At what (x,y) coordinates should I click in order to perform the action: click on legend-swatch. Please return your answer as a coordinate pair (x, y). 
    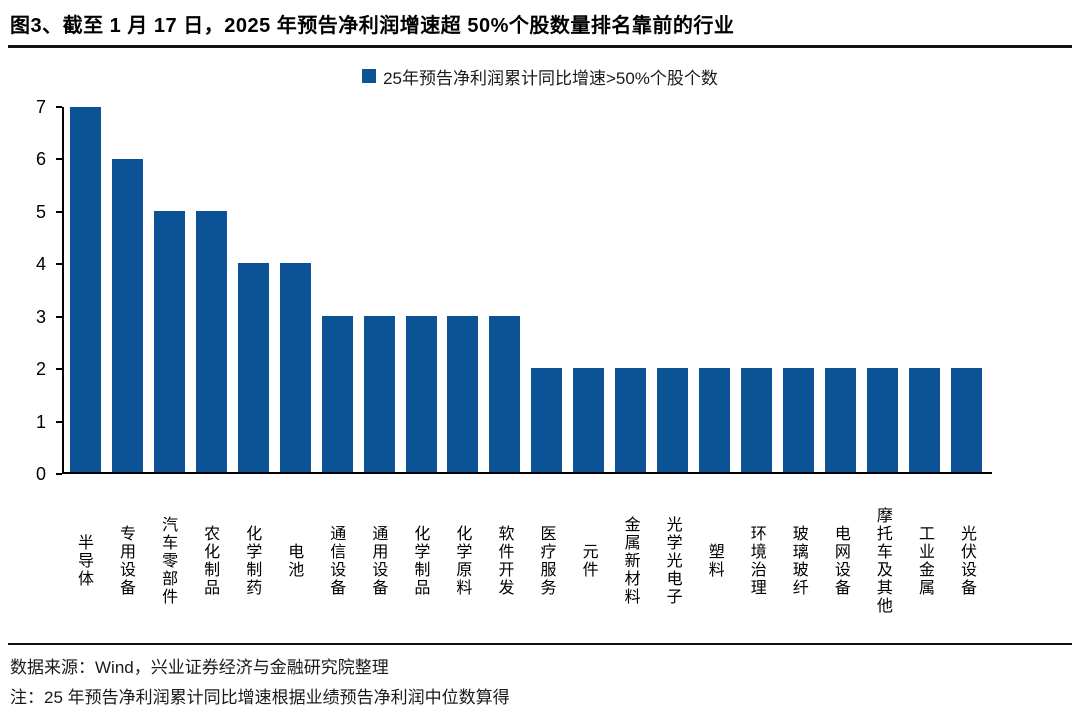
    Looking at the image, I should click on (369, 76).